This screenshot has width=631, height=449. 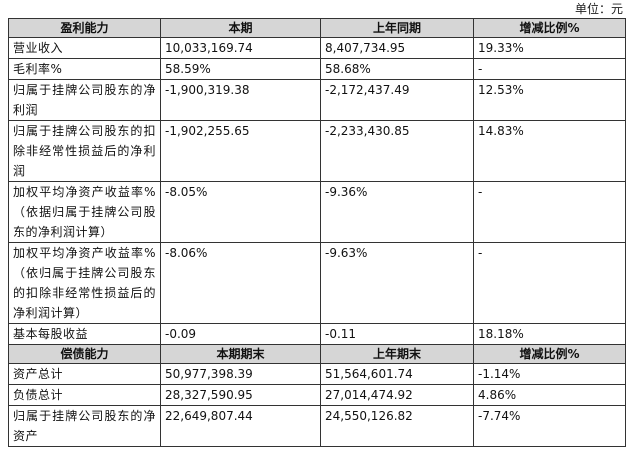 I want to click on cell: 58.59%, so click(x=240, y=69).